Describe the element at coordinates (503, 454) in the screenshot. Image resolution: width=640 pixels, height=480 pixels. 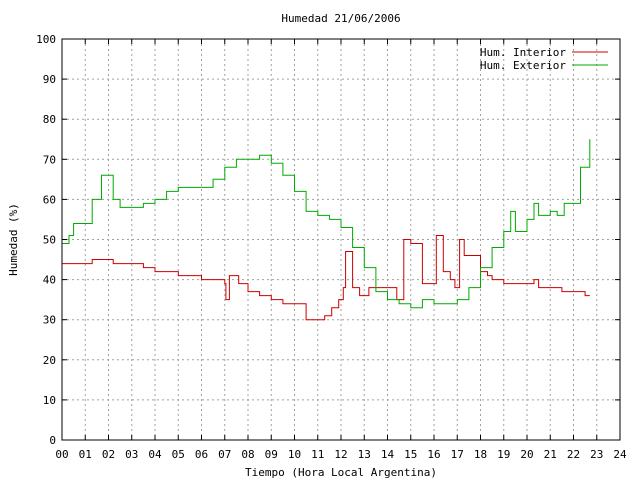
I see `x-tick-label: 19` at that location.